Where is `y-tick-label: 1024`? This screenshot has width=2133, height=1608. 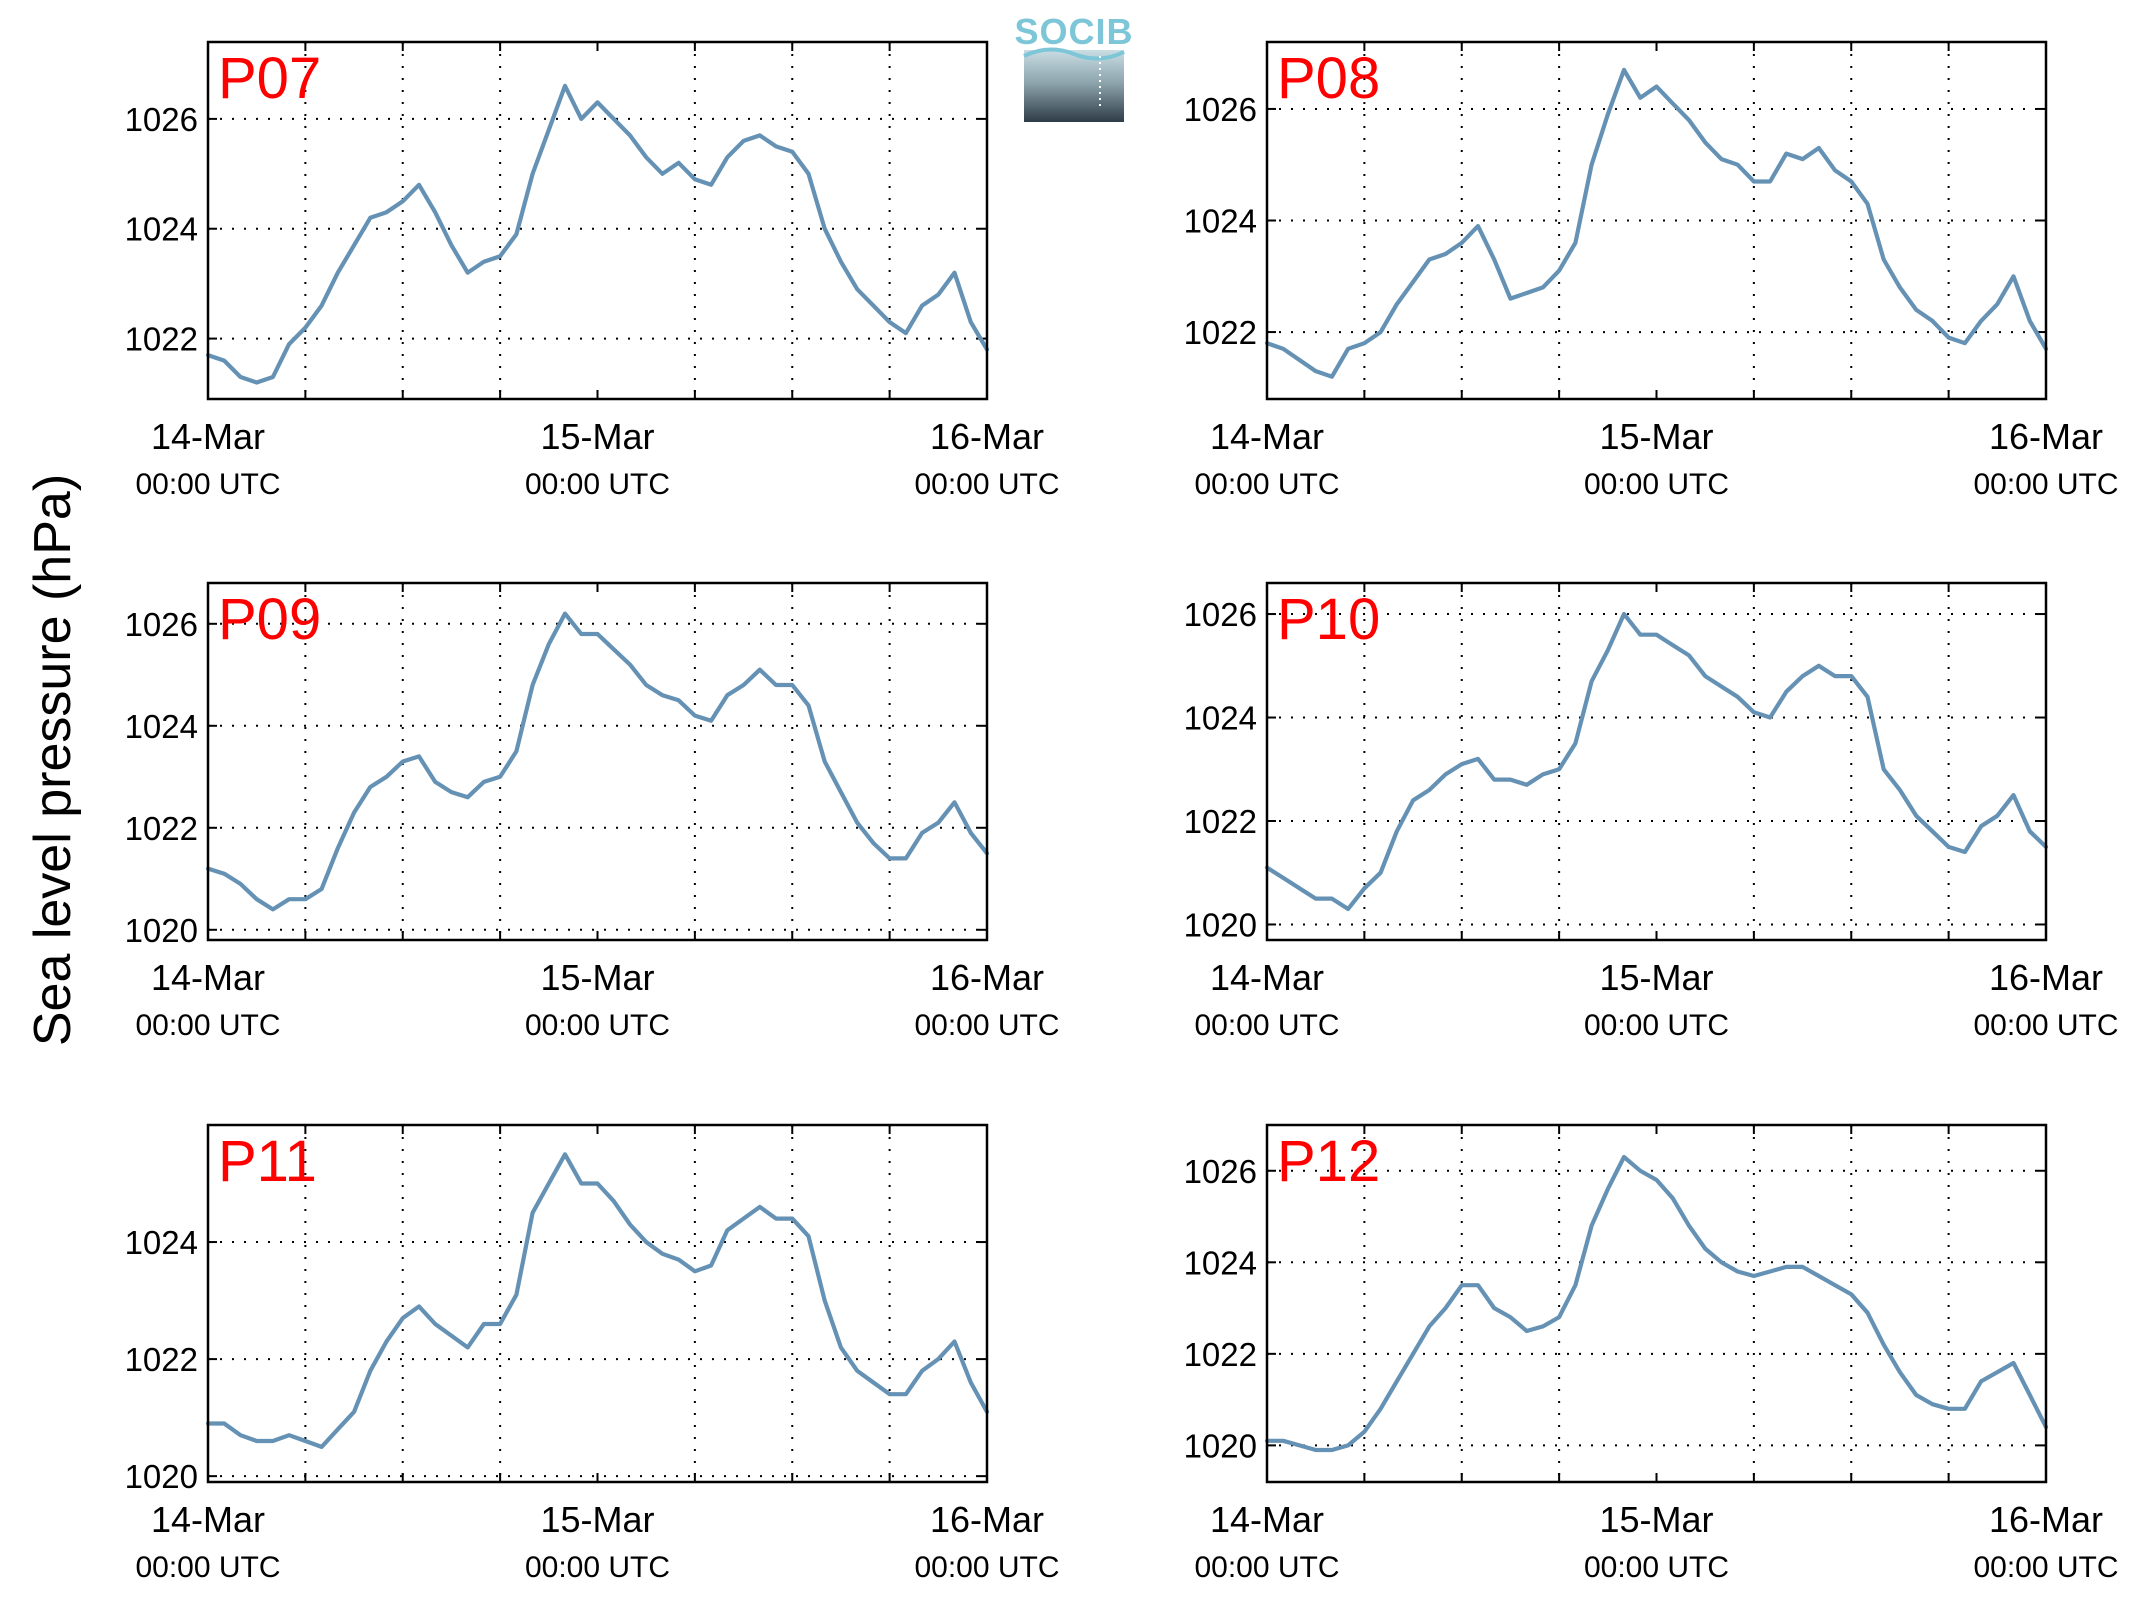 y-tick-label: 1024 is located at coordinates (161, 229).